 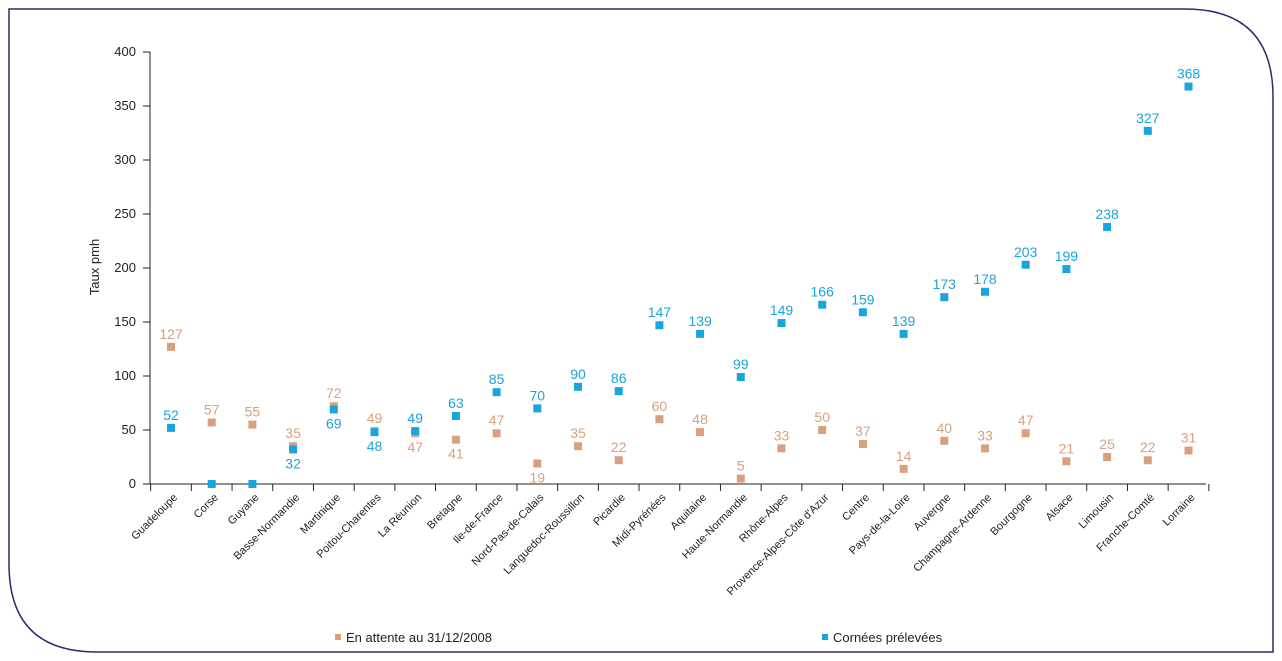 I want to click on x-tick-label: Guyane, so click(x=244, y=510).